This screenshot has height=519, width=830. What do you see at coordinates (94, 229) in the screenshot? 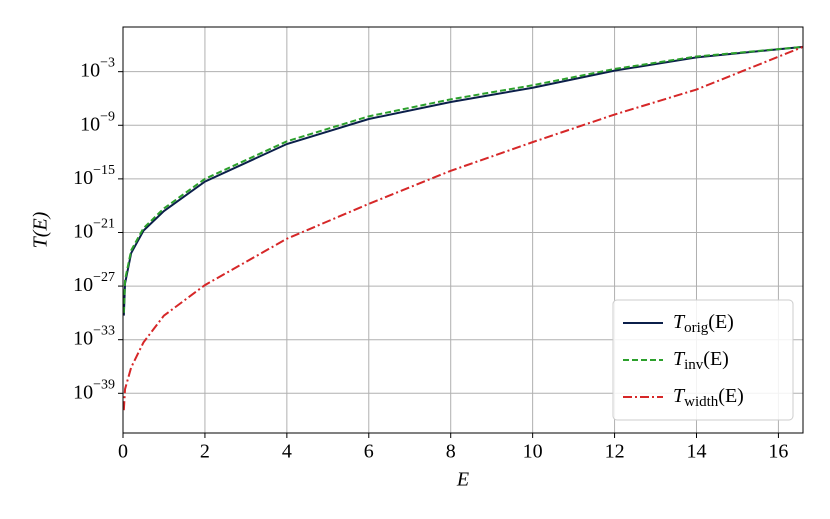
I see `y-tick-label: 10⁻²¹` at bounding box center [94, 229].